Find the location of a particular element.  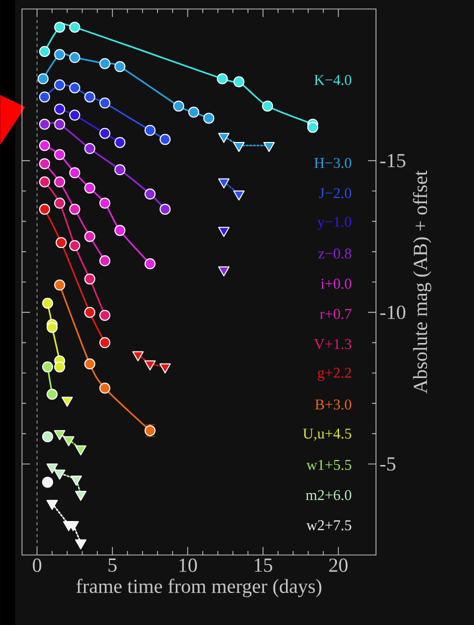

x-tick-label: 20 is located at coordinates (338, 565).